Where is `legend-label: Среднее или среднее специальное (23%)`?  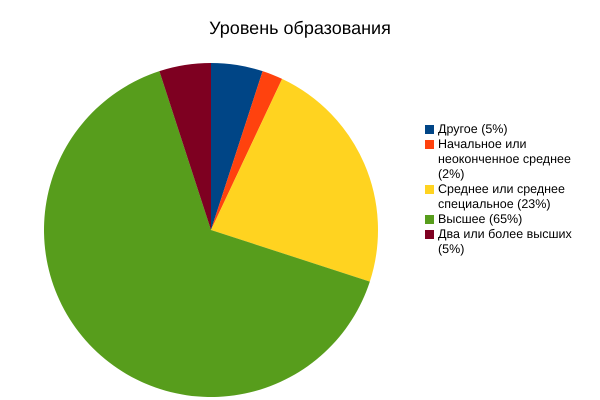 legend-label: Среднее или среднее специальное (23%) is located at coordinates (502, 197).